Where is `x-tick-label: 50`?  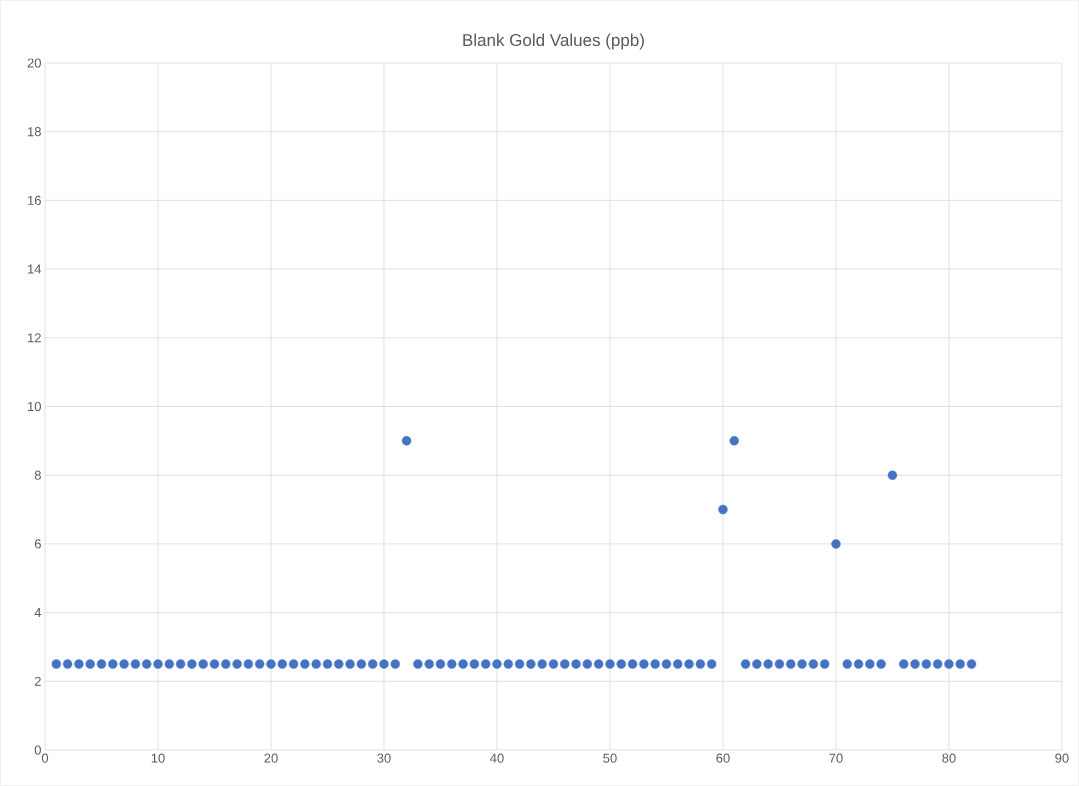
x-tick-label: 50 is located at coordinates (610, 758).